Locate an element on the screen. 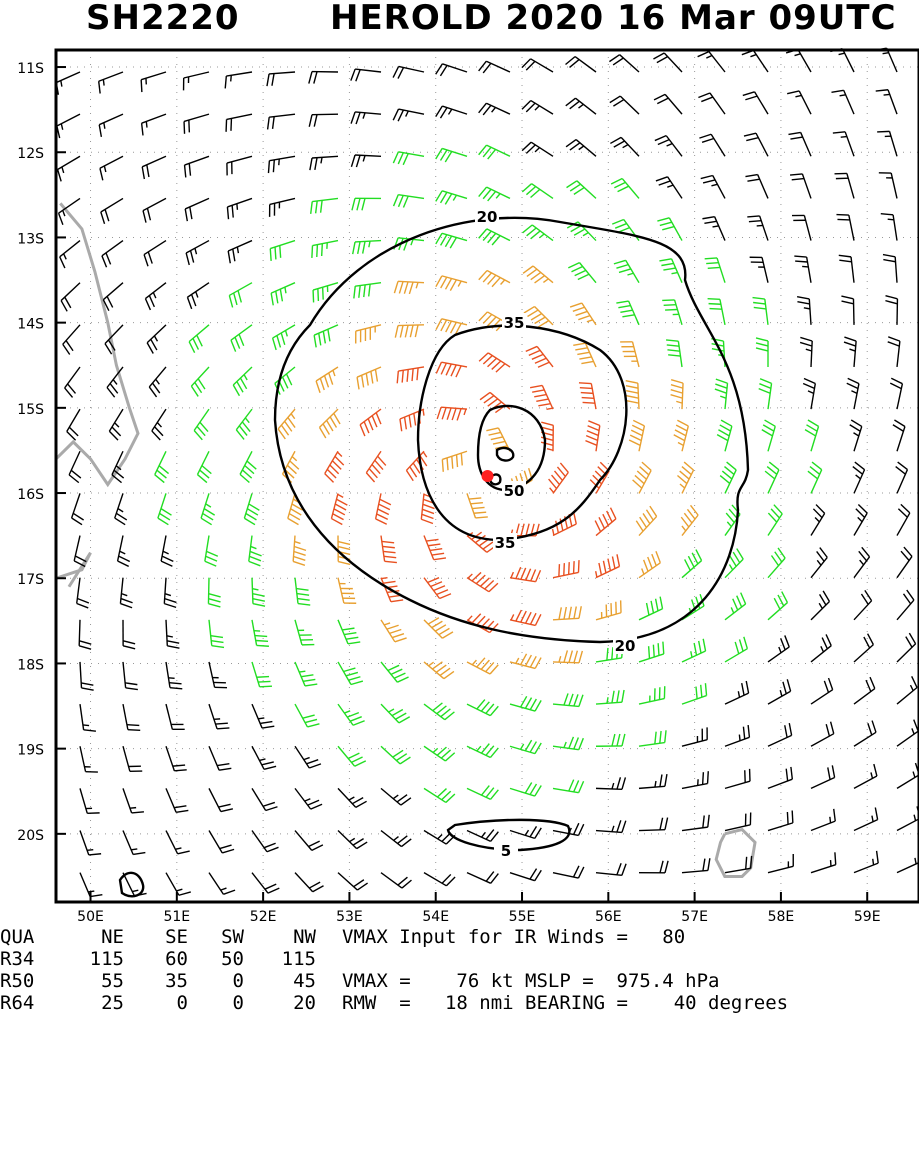 The image size is (919, 1168). lat-label: 14S is located at coordinates (30, 325).